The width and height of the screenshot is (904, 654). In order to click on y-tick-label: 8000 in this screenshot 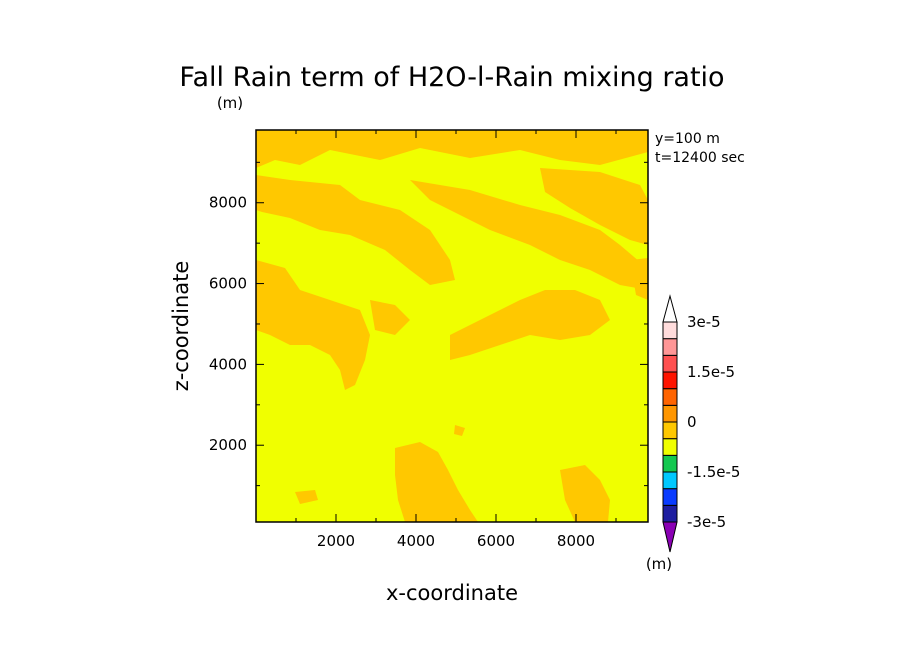, I will do `click(228, 203)`.